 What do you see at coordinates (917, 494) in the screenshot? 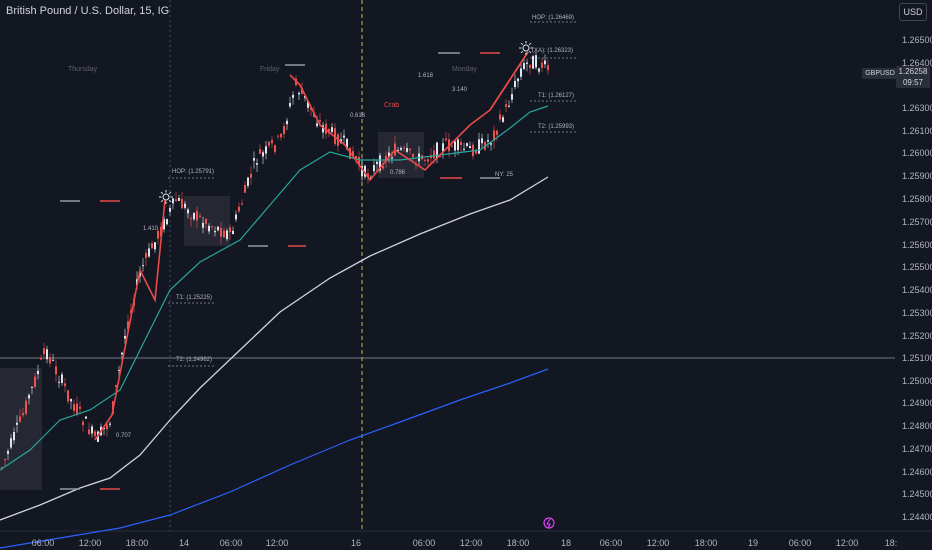
I see `price-tick: 1.24500` at bounding box center [917, 494].